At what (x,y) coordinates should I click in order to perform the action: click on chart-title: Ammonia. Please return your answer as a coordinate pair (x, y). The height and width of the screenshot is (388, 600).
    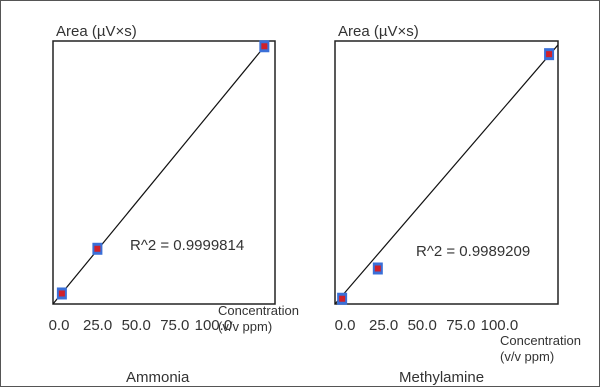
    Looking at the image, I should click on (158, 377).